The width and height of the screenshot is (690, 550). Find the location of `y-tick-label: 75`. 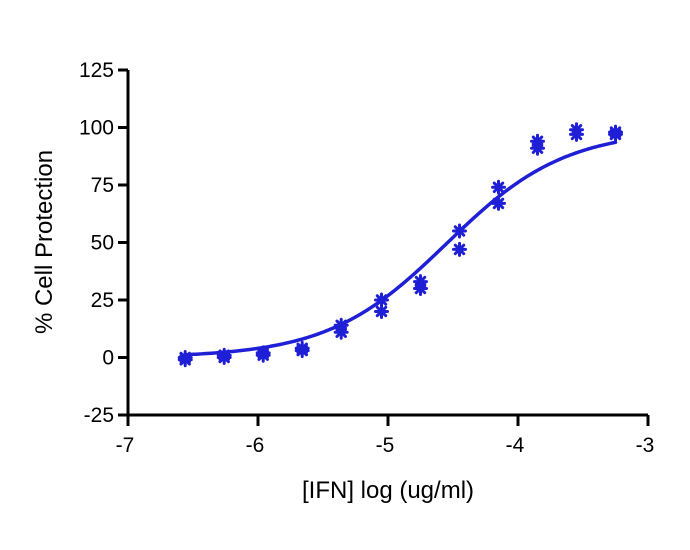

y-tick-label: 75 is located at coordinates (102, 185).